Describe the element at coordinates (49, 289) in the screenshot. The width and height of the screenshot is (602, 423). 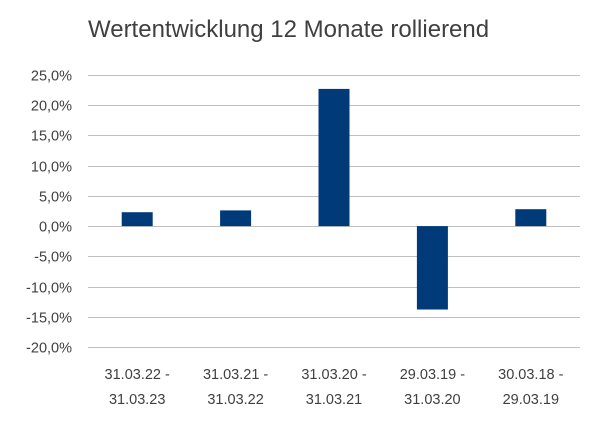
I see `y-tick-label: -10,0%` at that location.